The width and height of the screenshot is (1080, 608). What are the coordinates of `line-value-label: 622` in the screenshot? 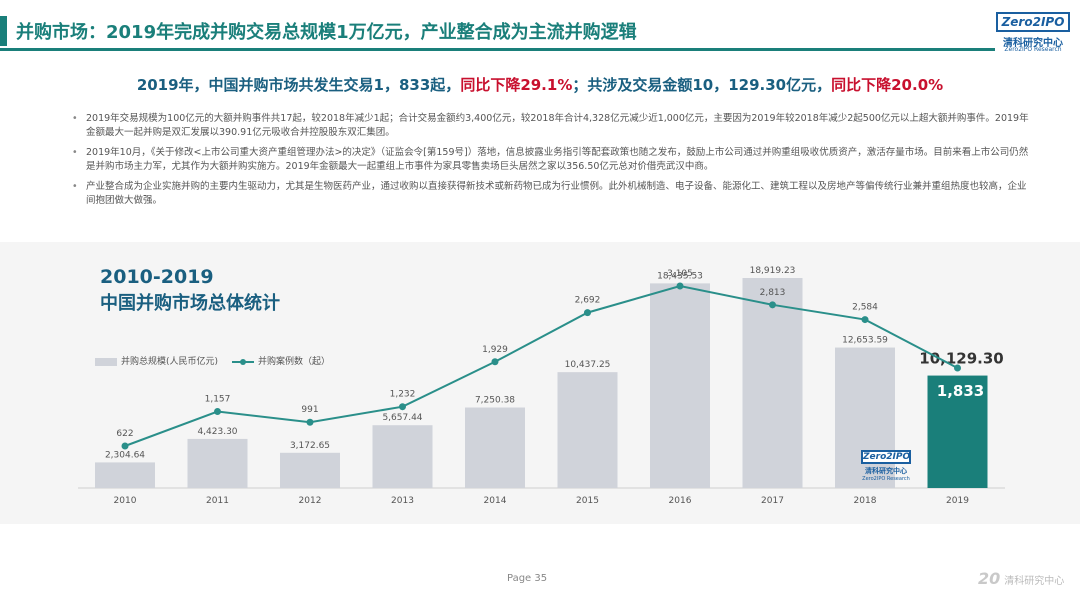 It's located at (124, 434).